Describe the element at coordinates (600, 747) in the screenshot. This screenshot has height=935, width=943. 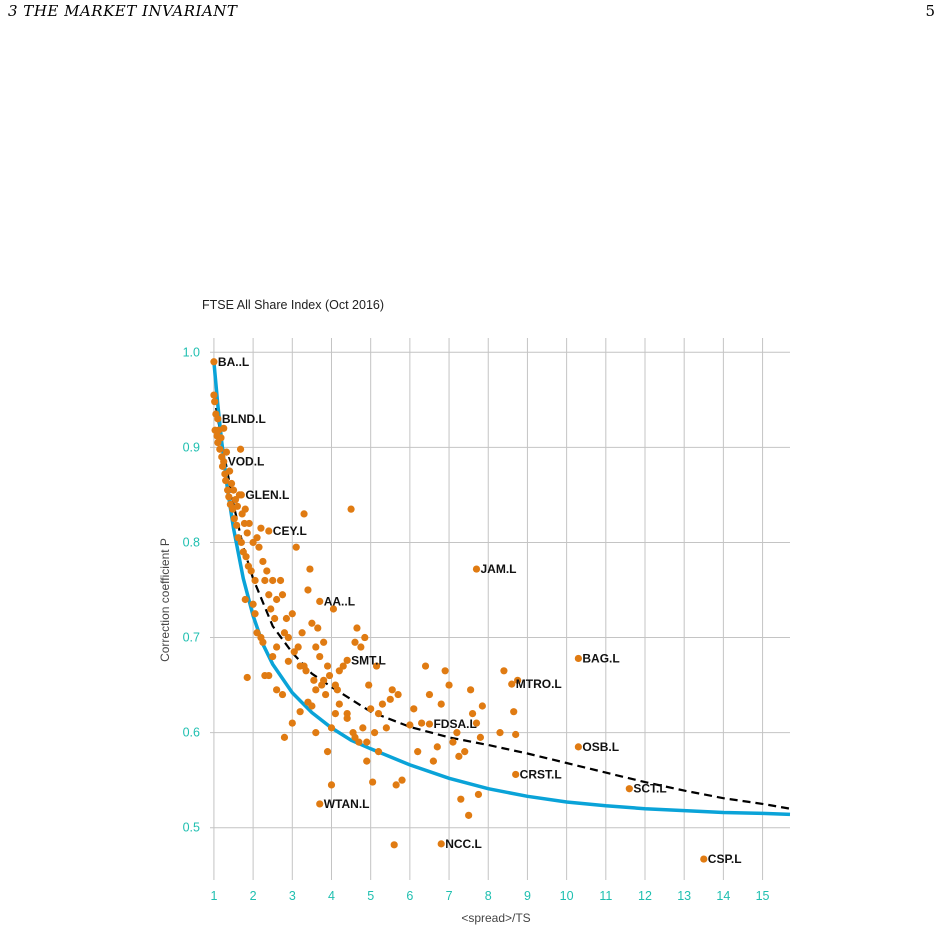
I see `point-label: OSB.L` at that location.